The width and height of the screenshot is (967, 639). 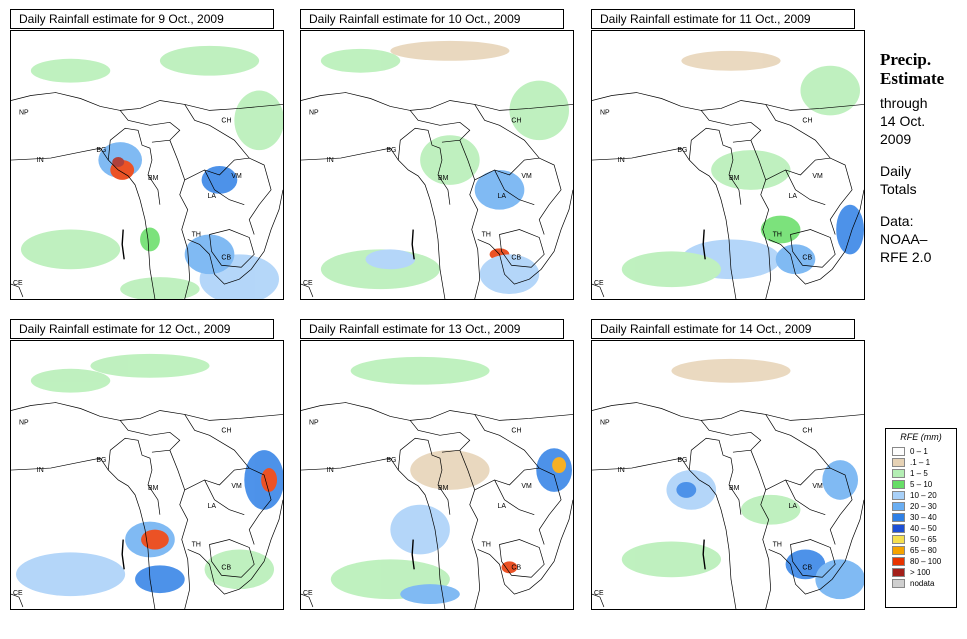 I want to click on sidebar-data-line1: Data:, so click(x=897, y=221).